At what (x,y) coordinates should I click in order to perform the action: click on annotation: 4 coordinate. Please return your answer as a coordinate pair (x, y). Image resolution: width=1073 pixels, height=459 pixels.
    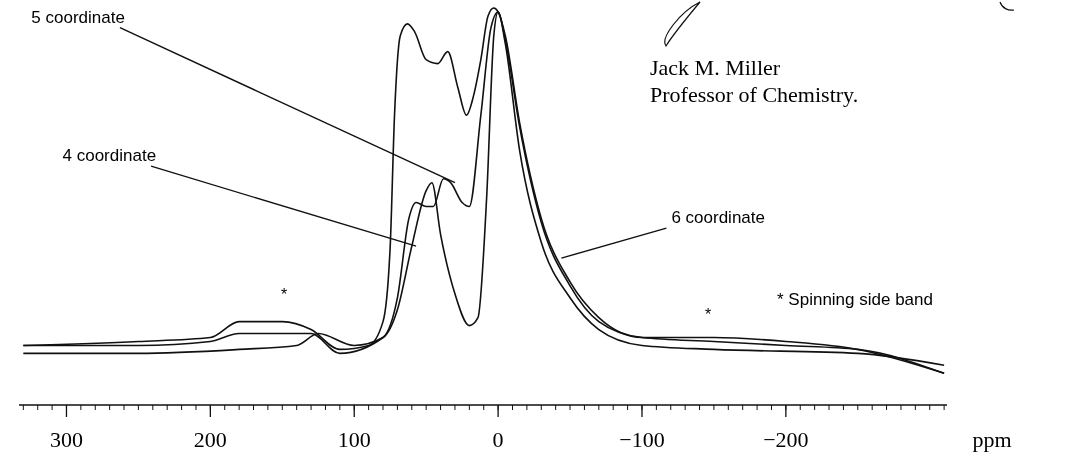
    Looking at the image, I should click on (109, 156).